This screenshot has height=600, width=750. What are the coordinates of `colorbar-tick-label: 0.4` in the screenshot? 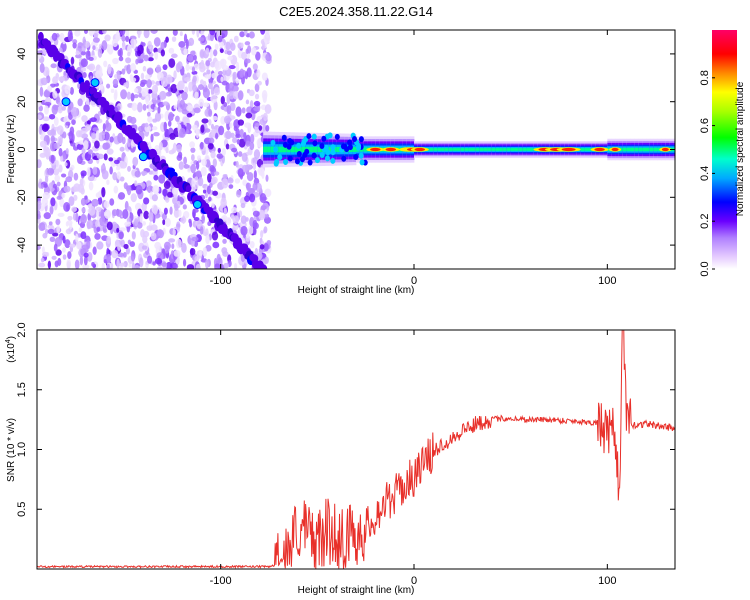 It's located at (705, 173).